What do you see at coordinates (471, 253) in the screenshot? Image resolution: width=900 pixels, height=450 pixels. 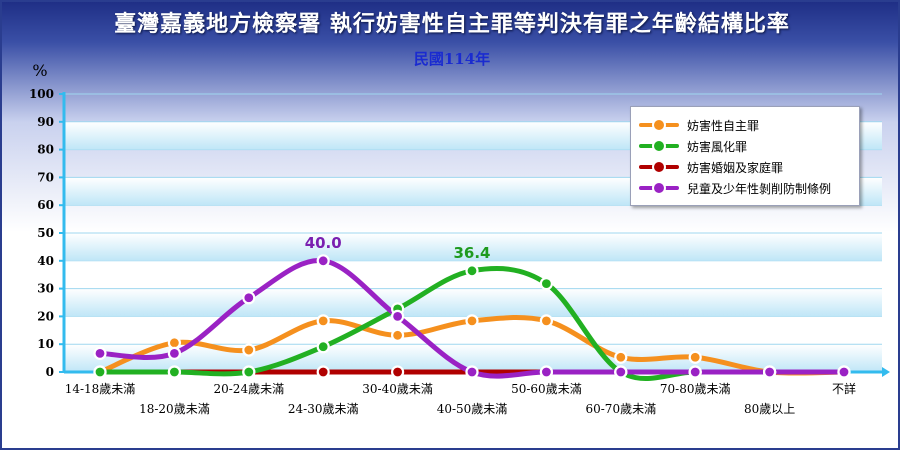 I see `data-label: 36.4` at bounding box center [471, 253].